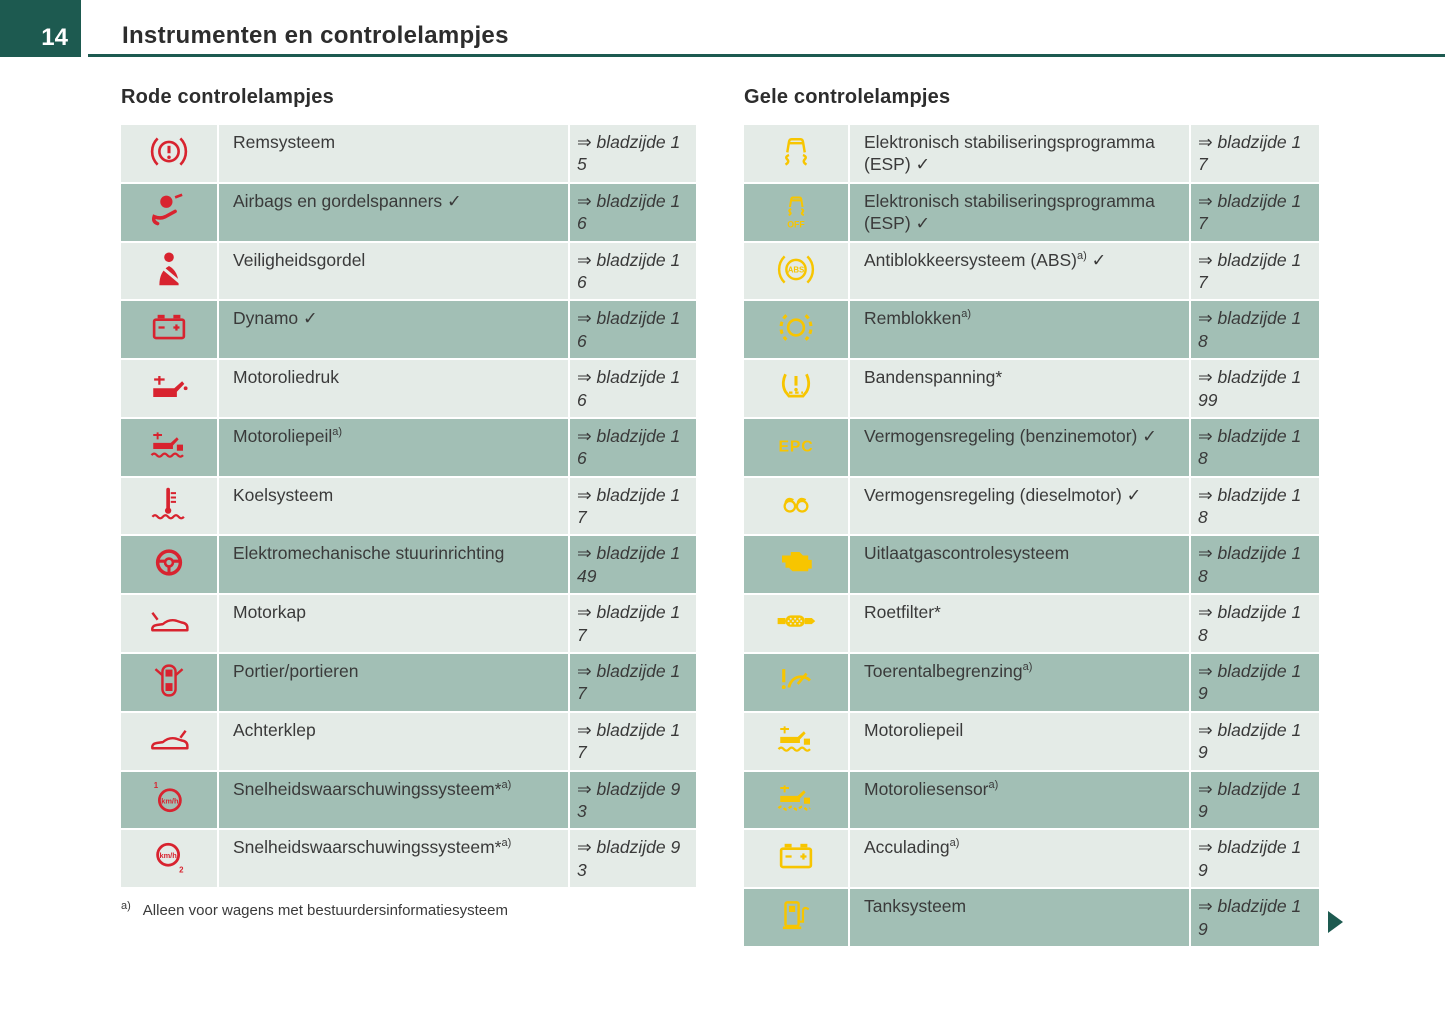  I want to click on warning-label: Vermogensregeling (dieselmotor) ✓, so click(1019, 506).